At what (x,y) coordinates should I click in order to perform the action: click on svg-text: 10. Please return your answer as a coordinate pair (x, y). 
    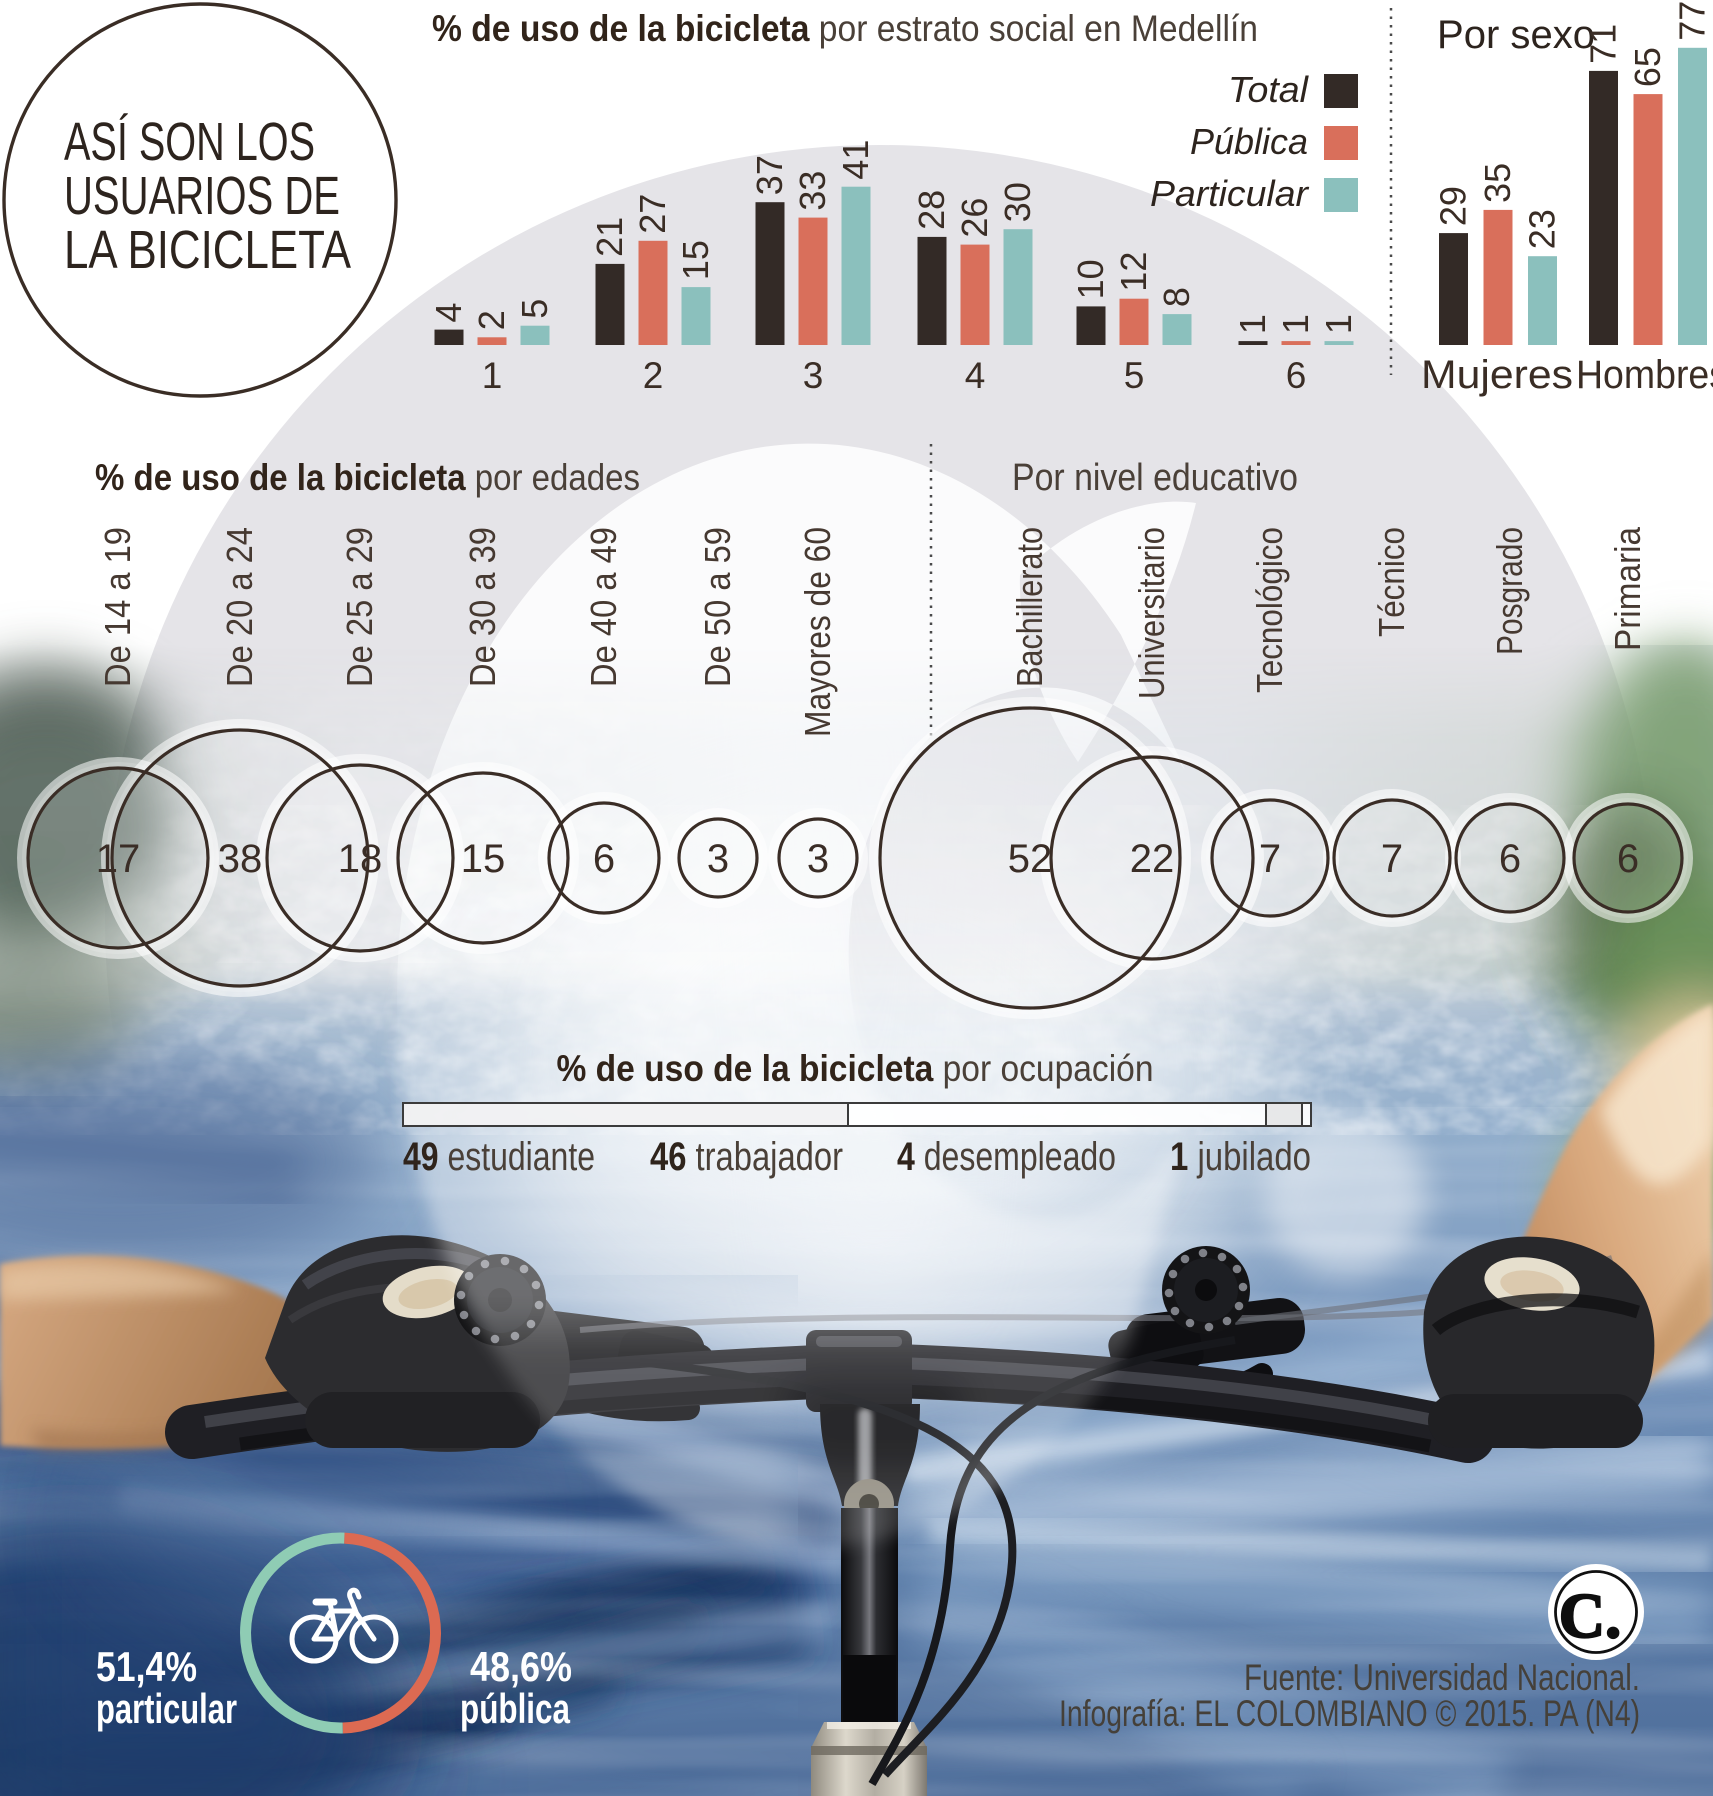
    Looking at the image, I should click on (1090, 279).